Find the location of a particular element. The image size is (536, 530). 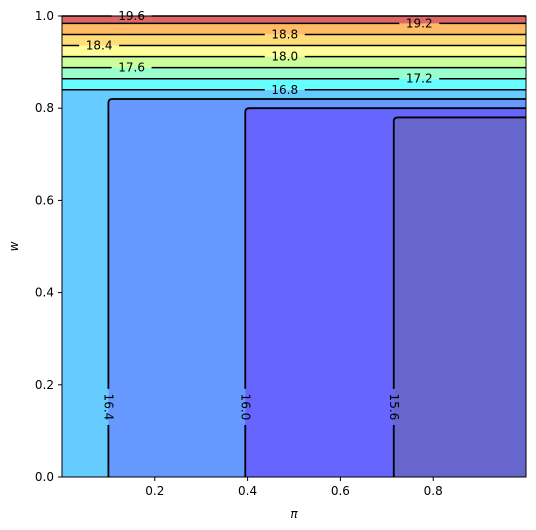

y-axis-label: w is located at coordinates (14, 246).